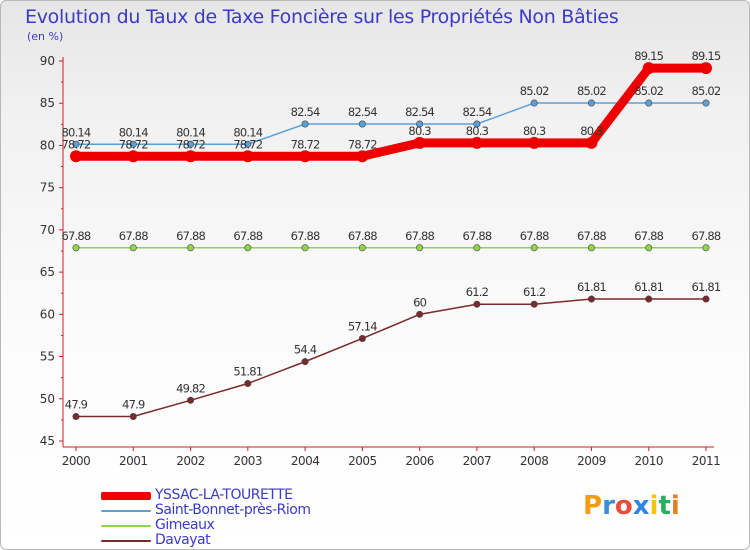  Describe the element at coordinates (247, 144) in the screenshot. I see `series-0-label-3: 78.72` at that location.